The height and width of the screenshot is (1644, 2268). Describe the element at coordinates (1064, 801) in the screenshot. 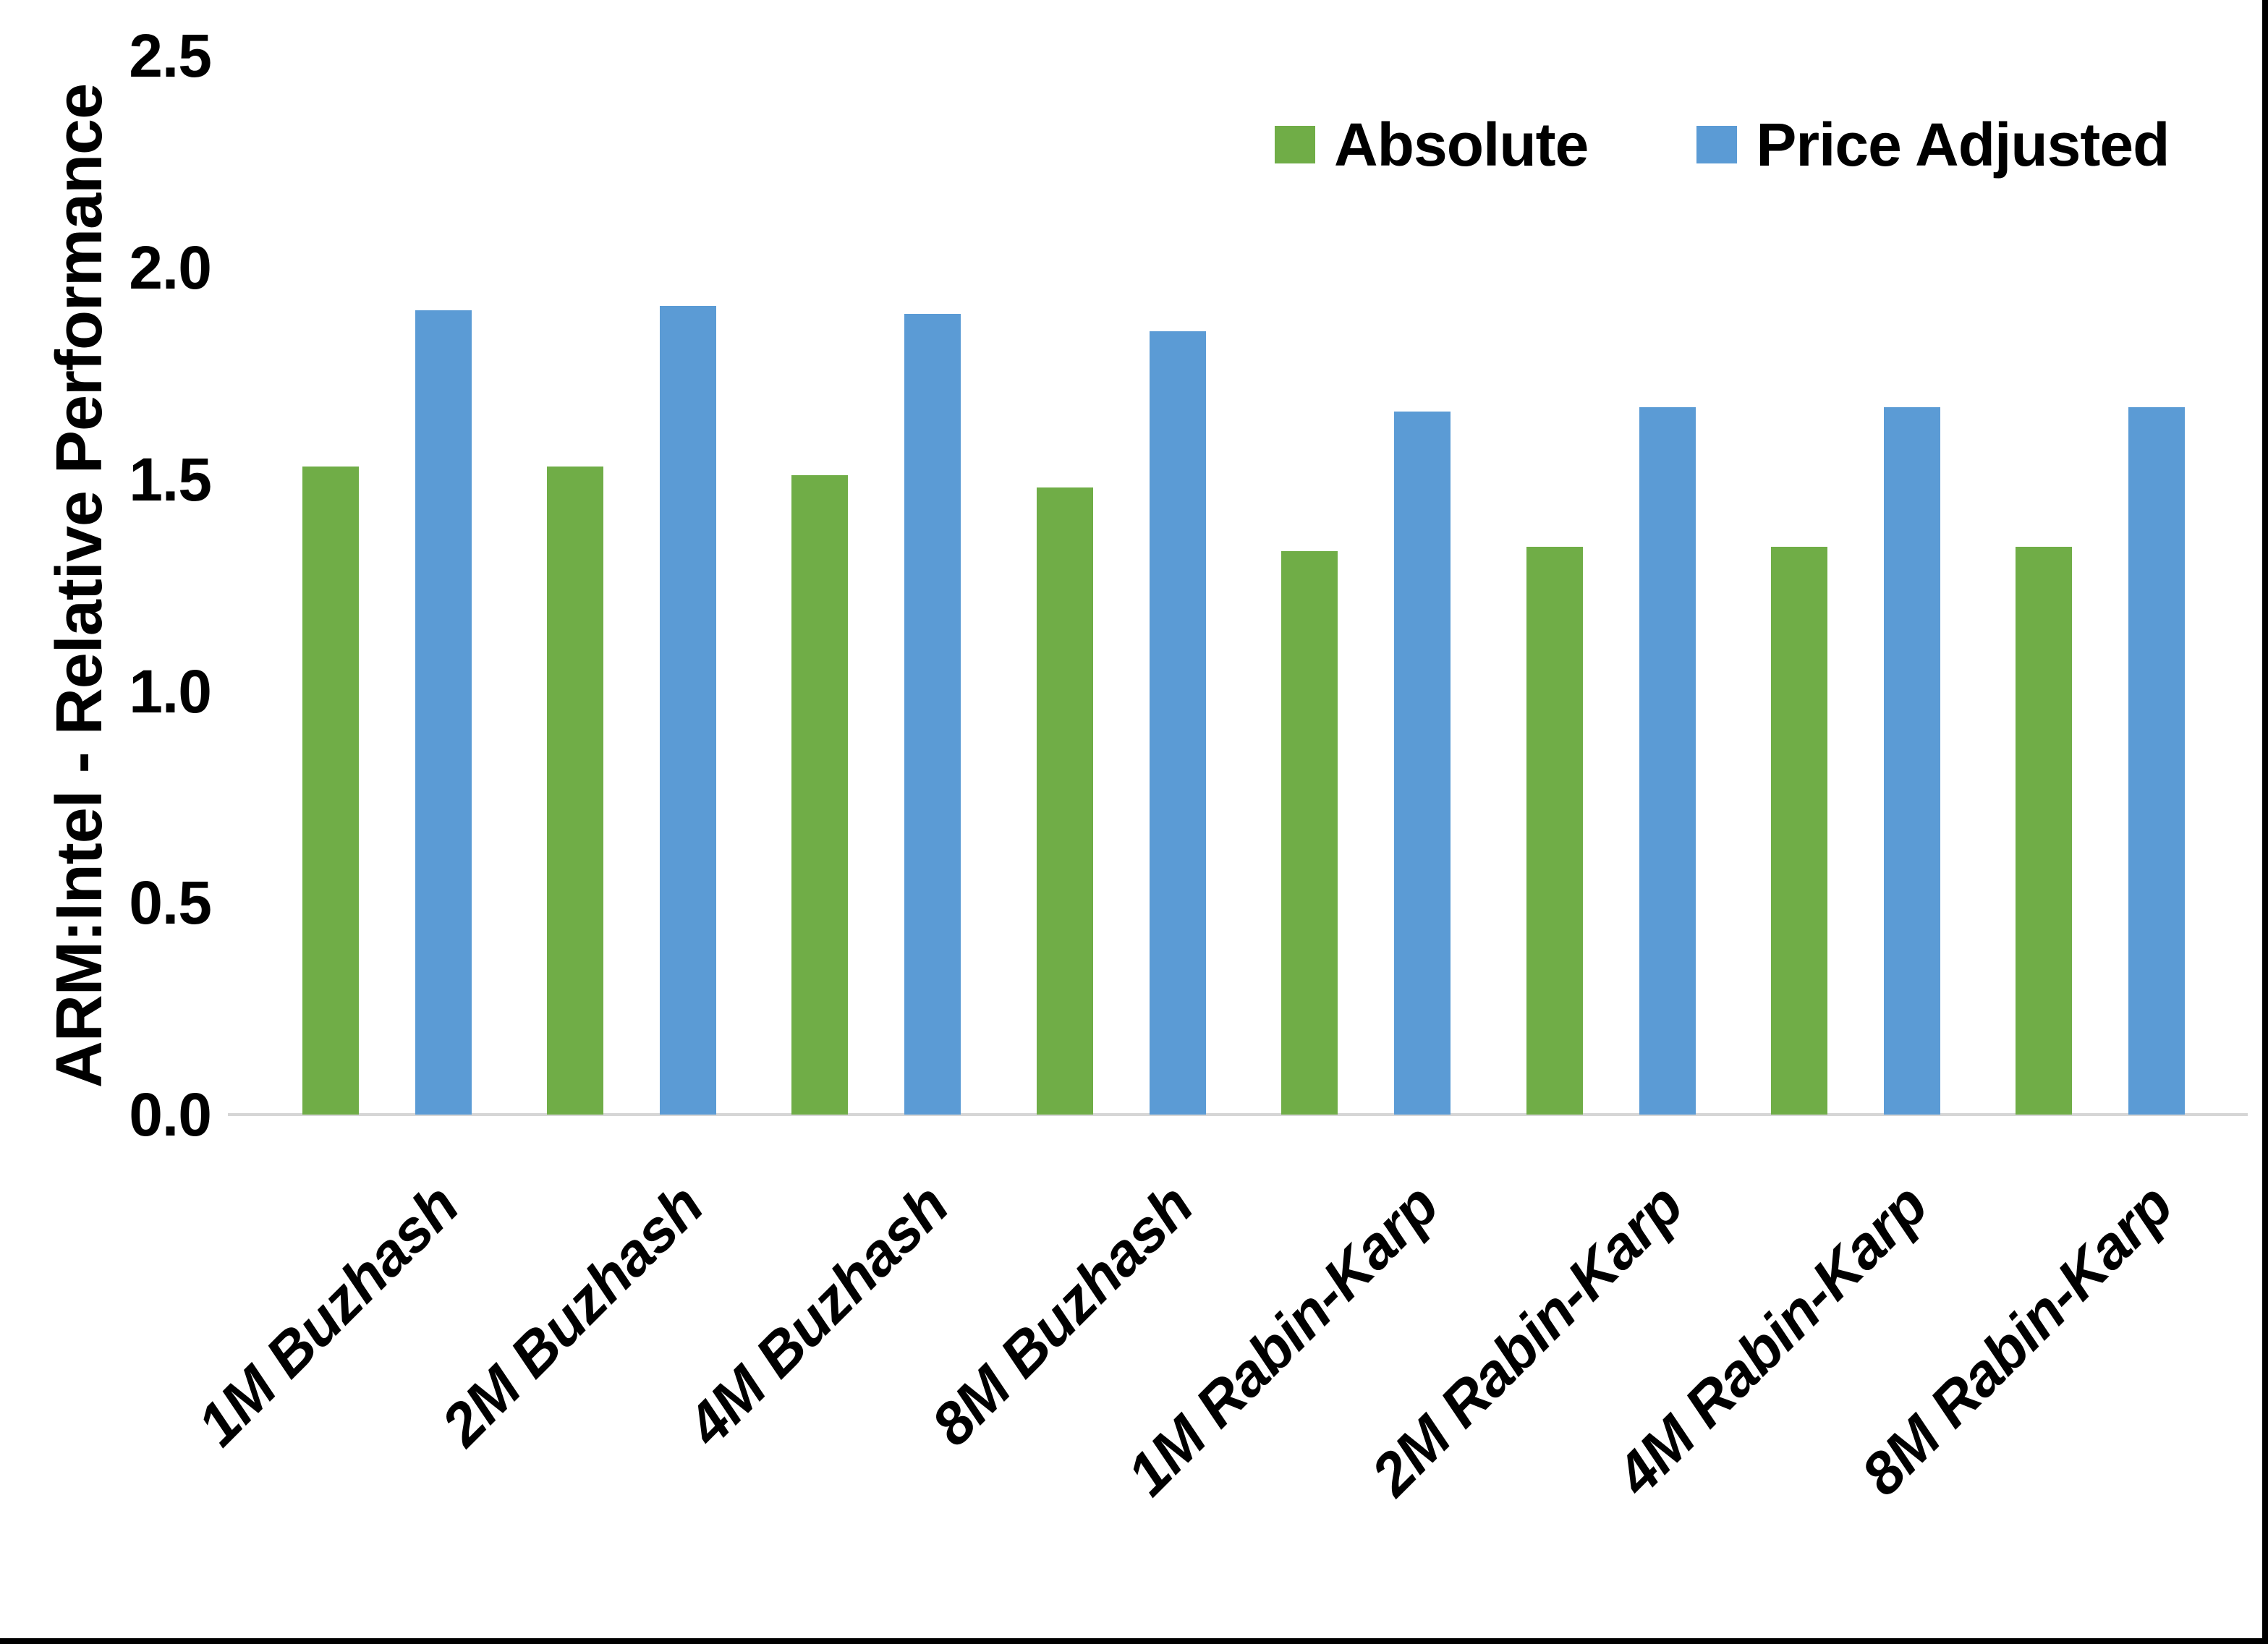

I see `bar-absolute-8m-buzhash` at that location.